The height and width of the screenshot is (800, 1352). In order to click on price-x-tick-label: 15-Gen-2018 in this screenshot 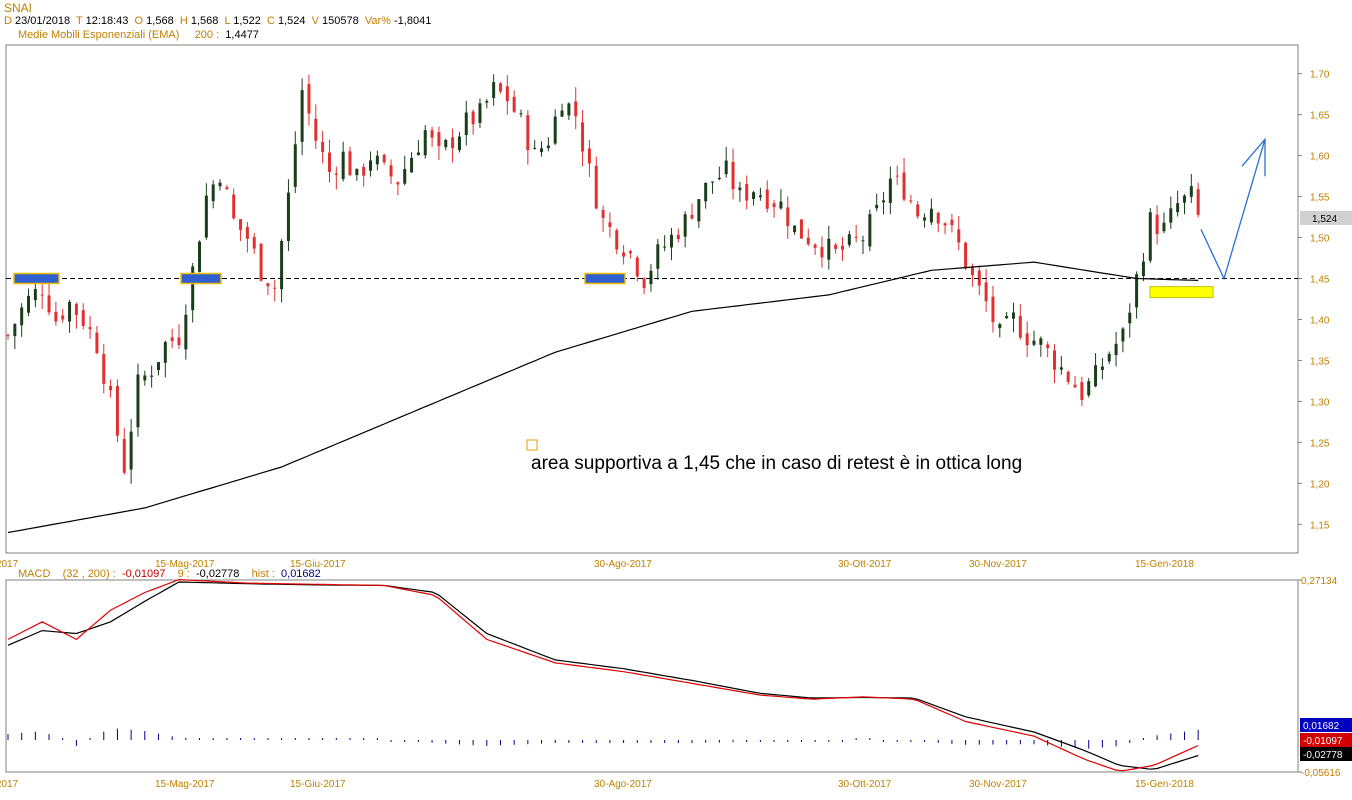, I will do `click(1164, 564)`.